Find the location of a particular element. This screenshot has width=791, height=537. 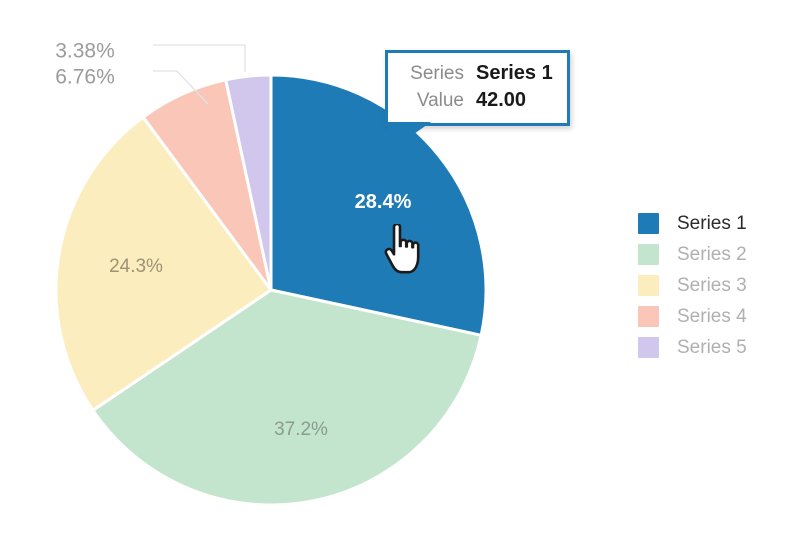

tooltip-key-value: Value is located at coordinates (440, 100).